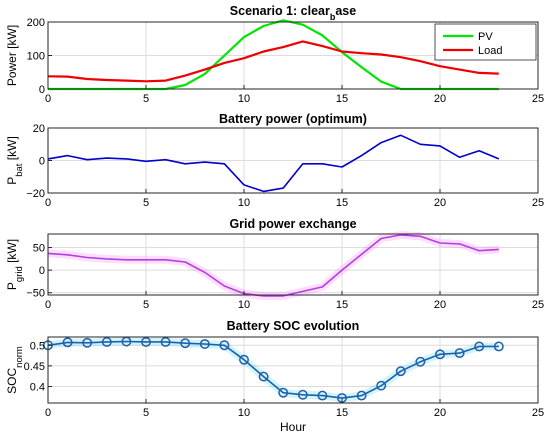  Describe the element at coordinates (15, 264) in the screenshot. I see `y-axis-label: Pgrid [kW]` at that location.